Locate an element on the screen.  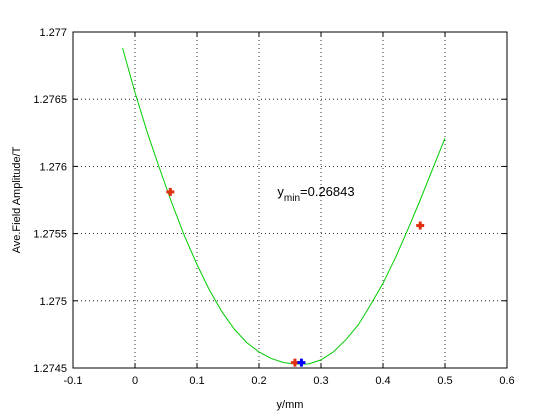
y-axis-label: Ave.Field Amplitude/T is located at coordinates (17, 199).